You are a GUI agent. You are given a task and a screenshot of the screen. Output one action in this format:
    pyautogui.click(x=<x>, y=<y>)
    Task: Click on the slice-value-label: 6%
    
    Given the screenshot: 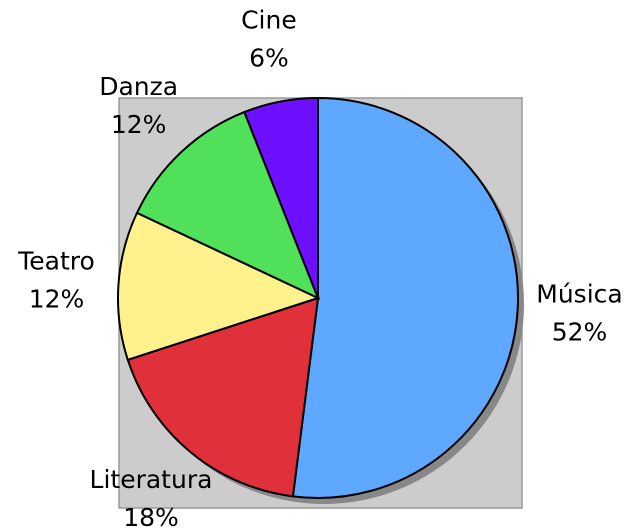 What is the action you would take?
    pyautogui.click(x=269, y=58)
    